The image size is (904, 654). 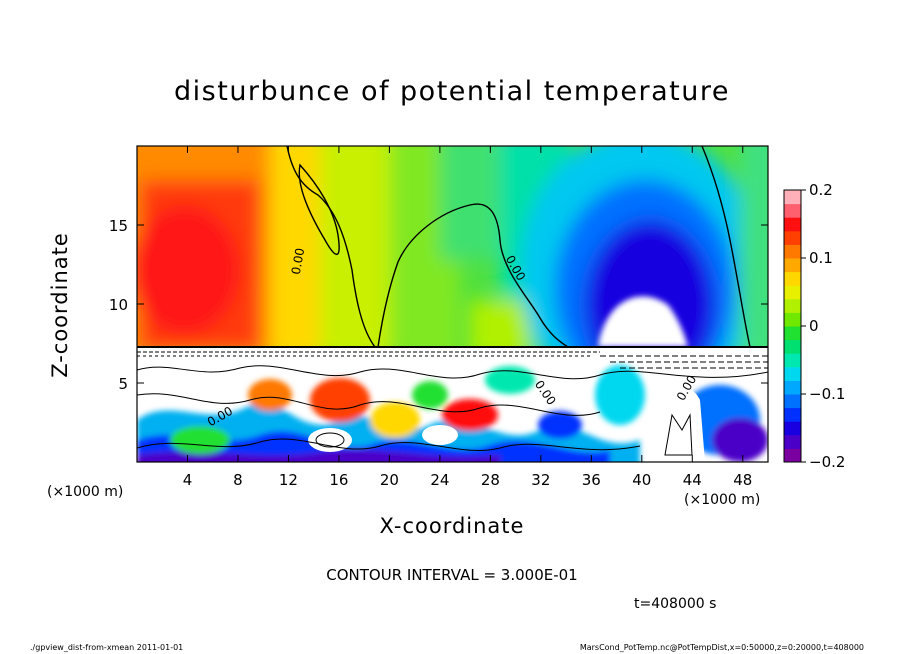 What do you see at coordinates (675, 604) in the screenshot?
I see `time-label: t=408000 s` at bounding box center [675, 604].